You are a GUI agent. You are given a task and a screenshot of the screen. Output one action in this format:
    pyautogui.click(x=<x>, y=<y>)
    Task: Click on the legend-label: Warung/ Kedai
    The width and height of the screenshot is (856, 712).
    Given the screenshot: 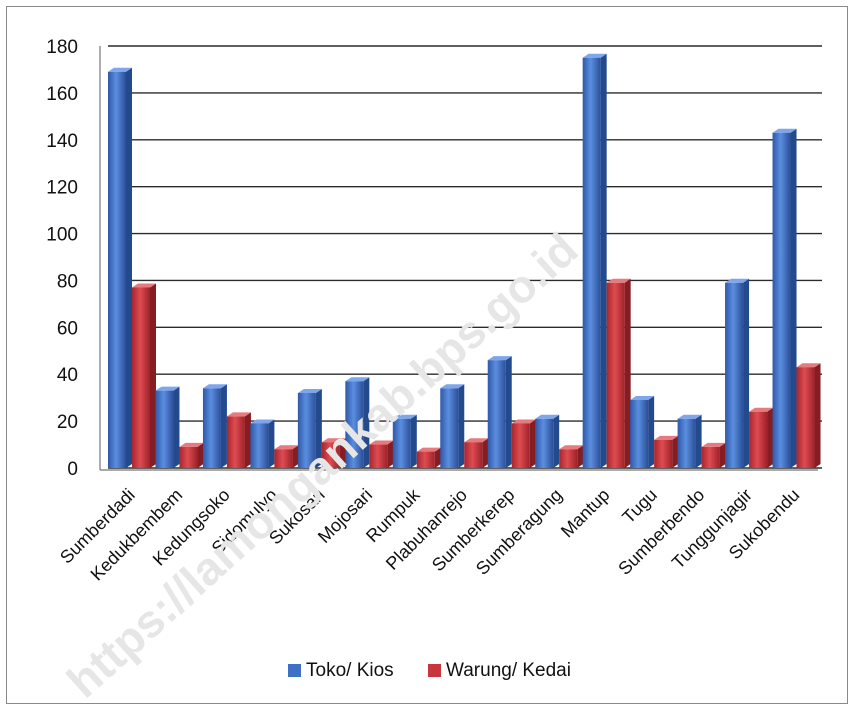 What is the action you would take?
    pyautogui.click(x=508, y=670)
    